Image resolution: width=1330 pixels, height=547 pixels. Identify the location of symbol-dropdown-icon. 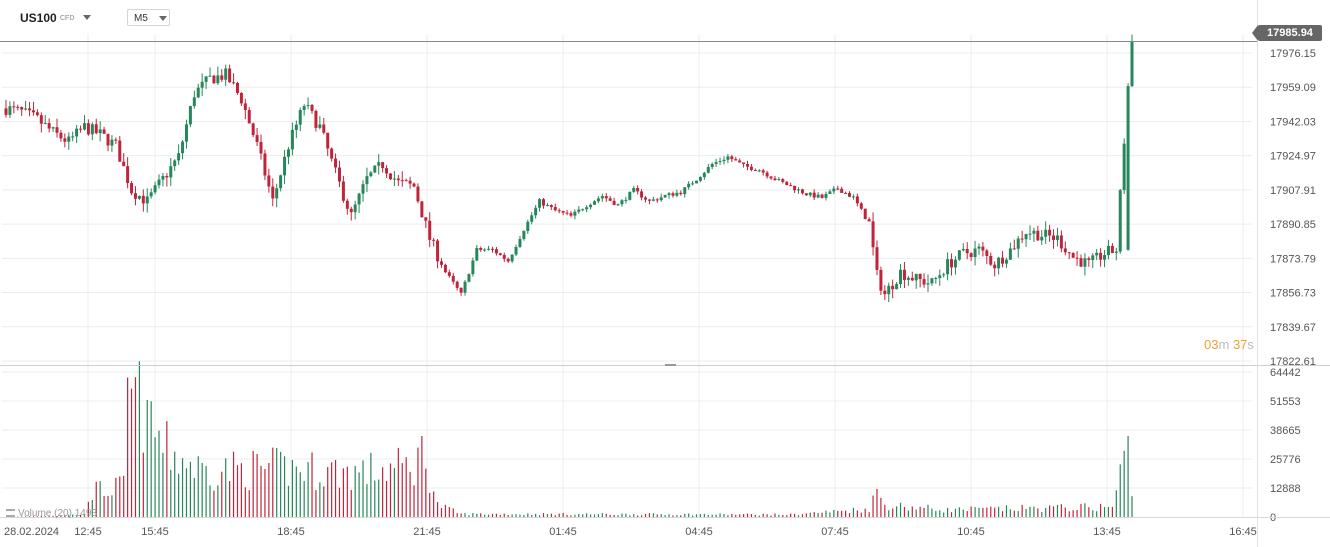
(87, 17).